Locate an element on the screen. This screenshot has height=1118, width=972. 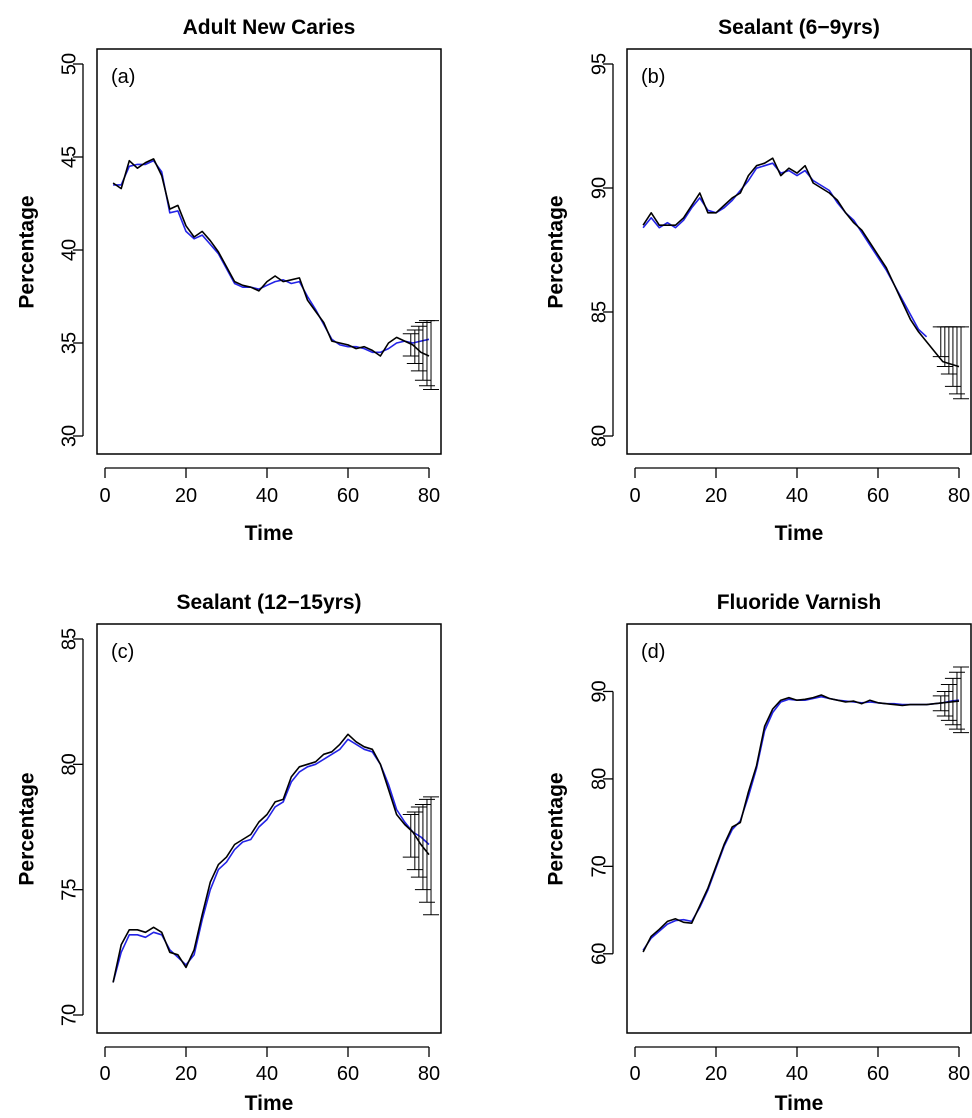
y-axis: 60 70 80 90 is located at coordinates (601, 822).